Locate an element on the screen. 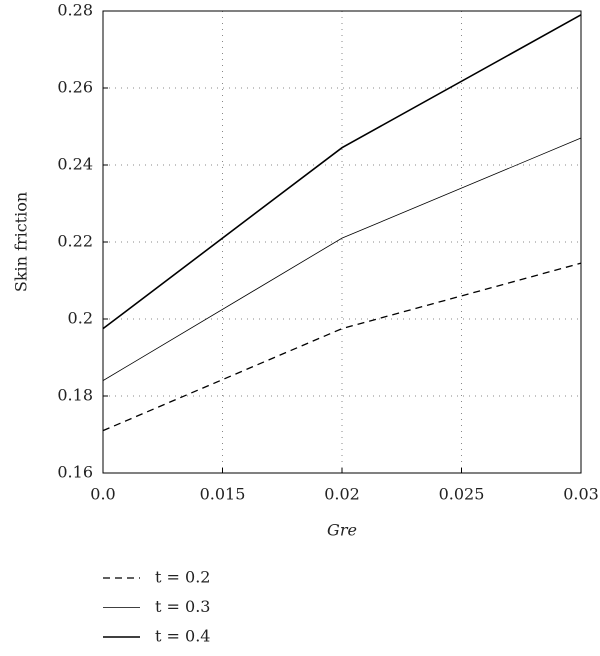  y-axis-label: Skin friction is located at coordinates (21, 242).